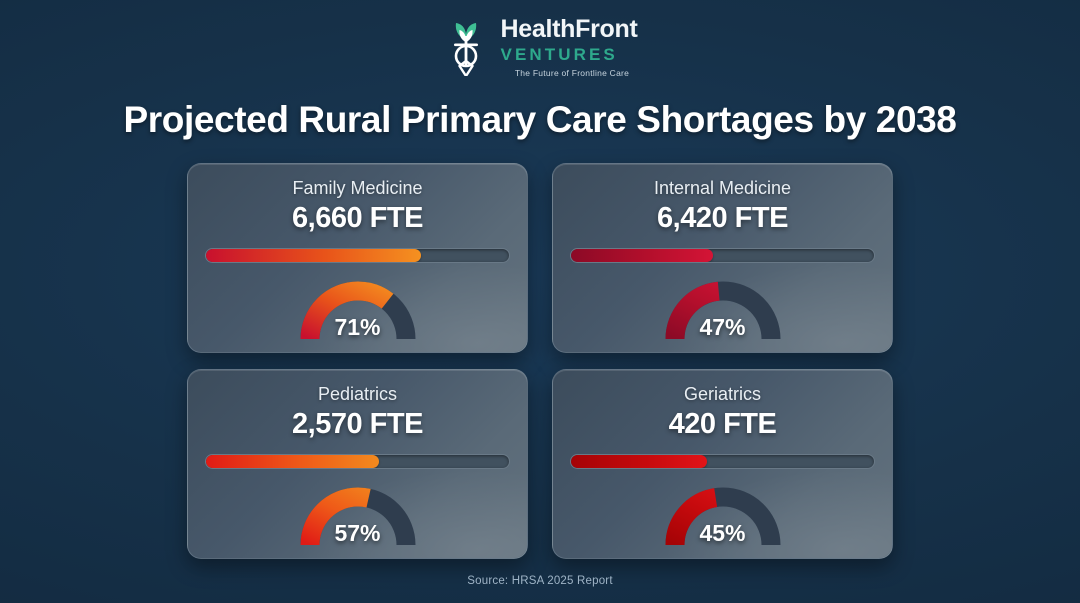 This screenshot has width=1080, height=603. I want to click on gauge: 47%, so click(723, 306).